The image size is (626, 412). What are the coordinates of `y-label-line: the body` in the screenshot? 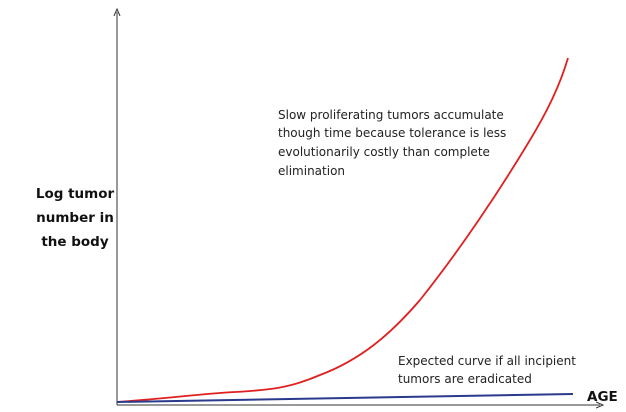 It's located at (75, 242).